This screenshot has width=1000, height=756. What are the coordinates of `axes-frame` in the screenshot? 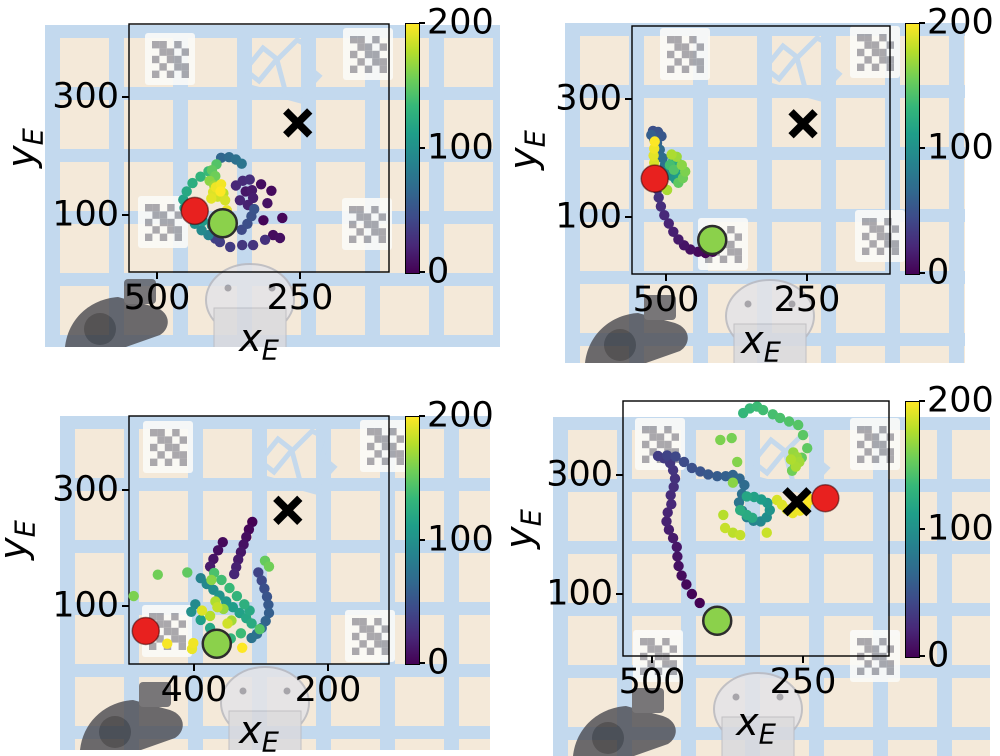 It's located at (756, 528).